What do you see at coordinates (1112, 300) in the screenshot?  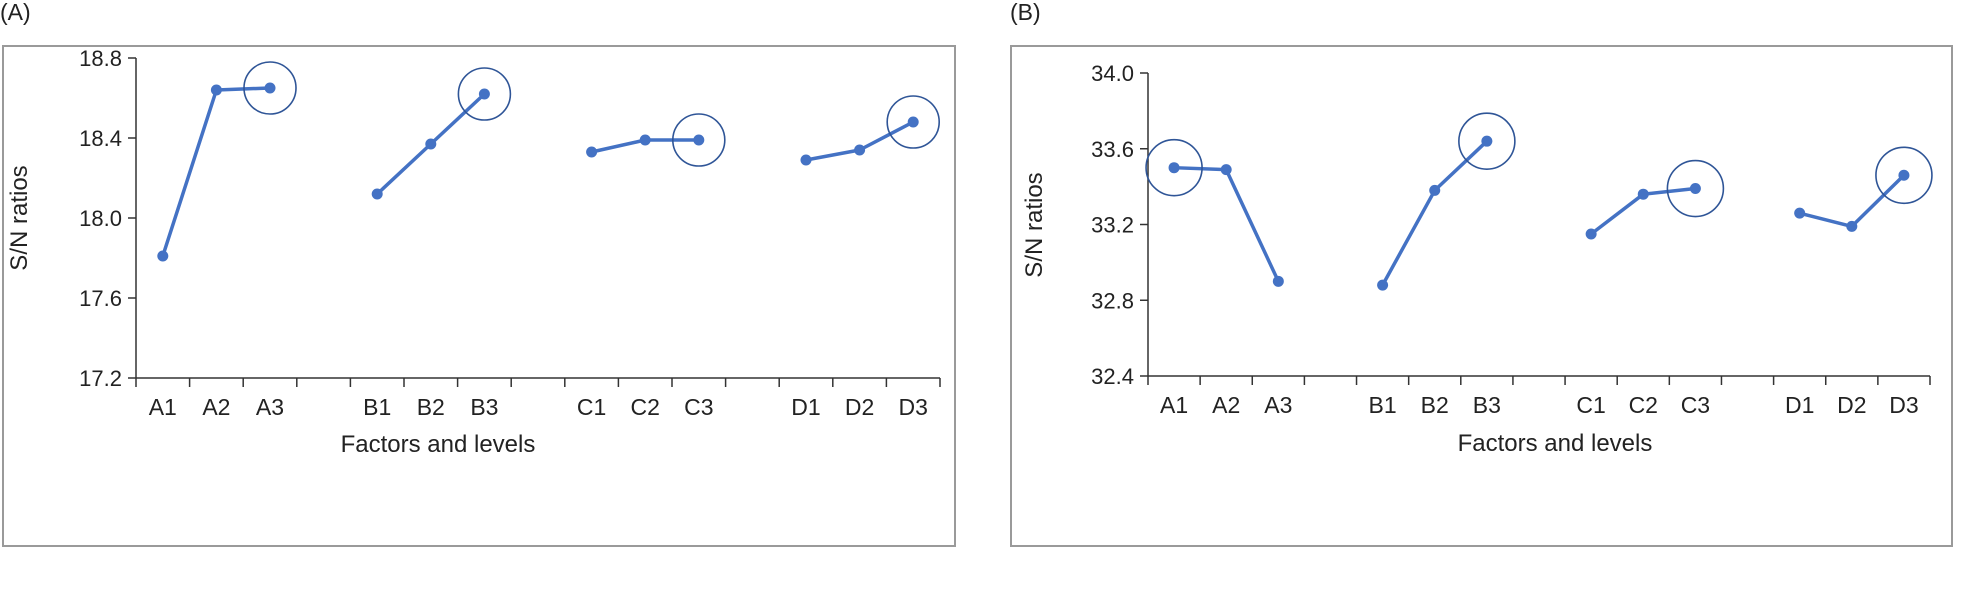 I see `y-tick-label: 32.8` at bounding box center [1112, 300].